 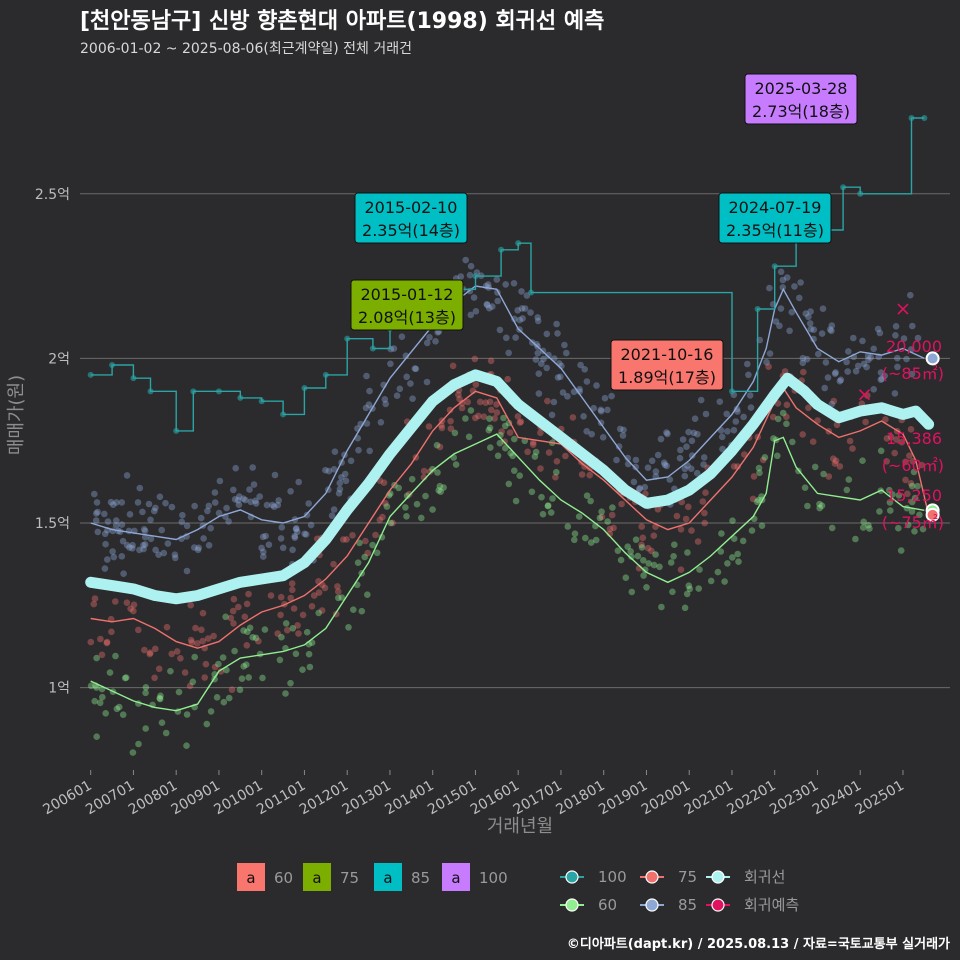 What do you see at coordinates (801, 111) in the screenshot?
I see `annotation-value: 2.73억(18층)` at bounding box center [801, 111].